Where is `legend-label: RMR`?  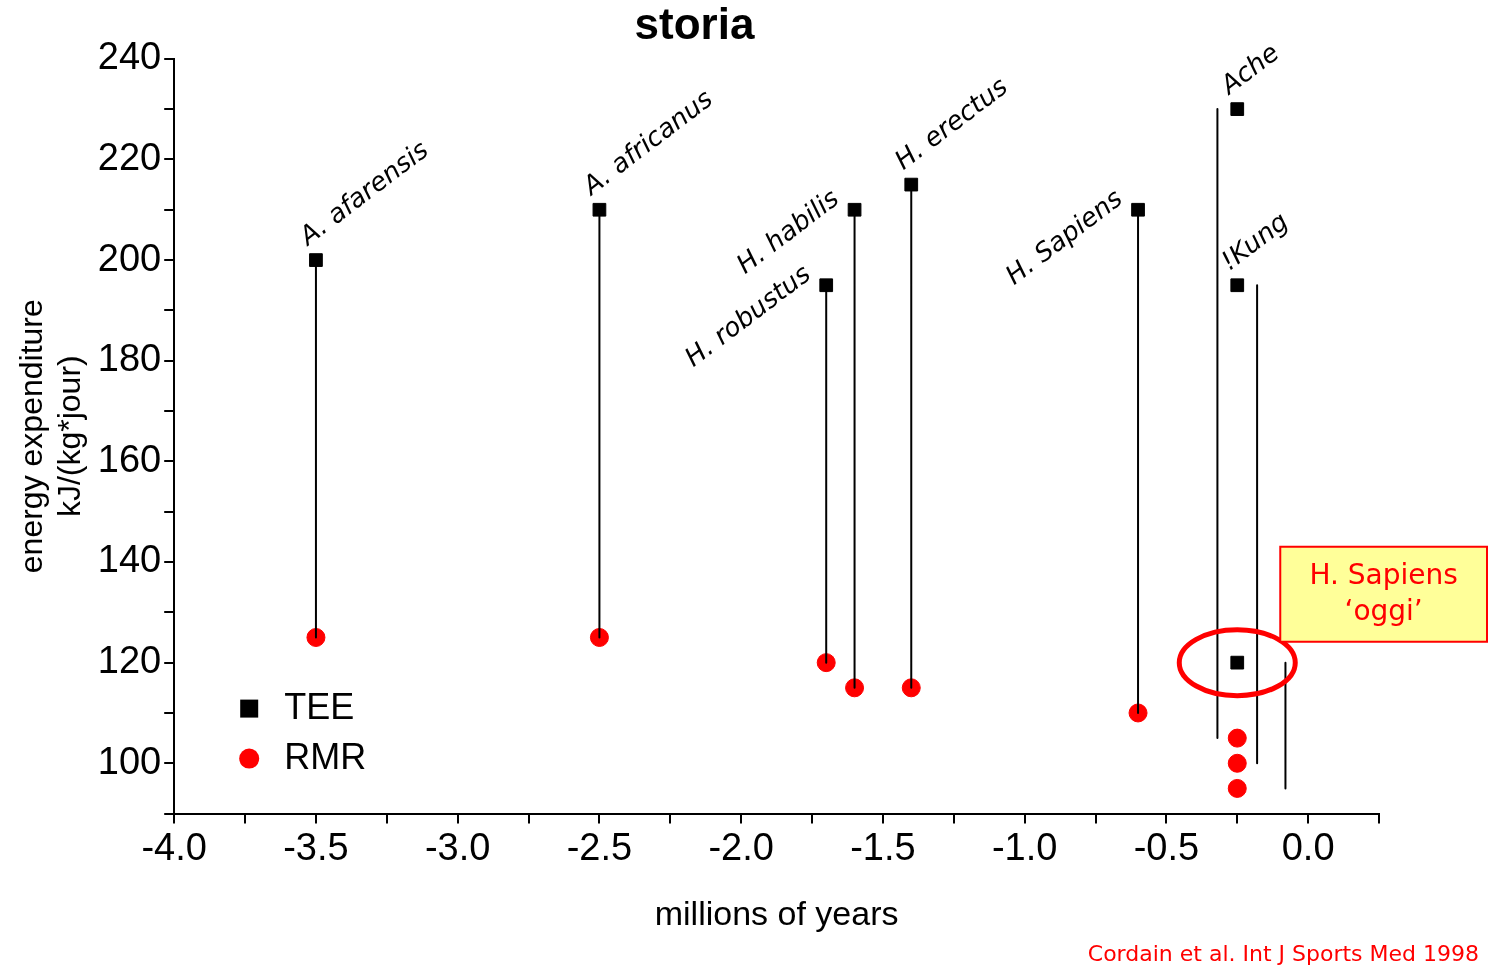 legend-label: RMR is located at coordinates (325, 756).